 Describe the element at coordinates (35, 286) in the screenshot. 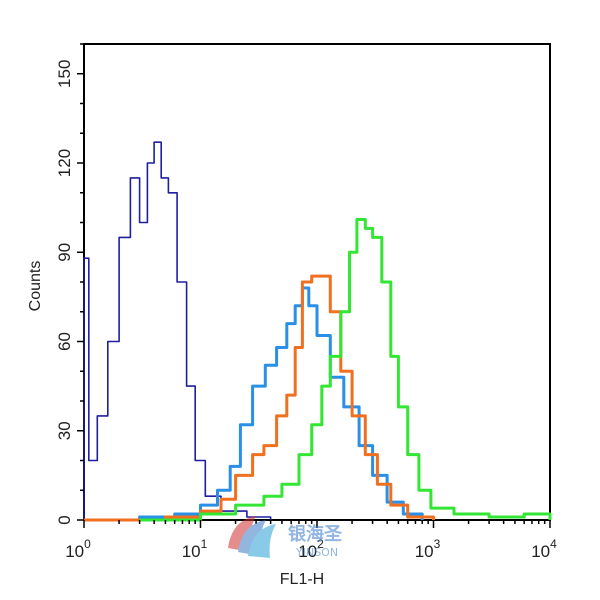

I see `y-axis-title: Counts` at that location.